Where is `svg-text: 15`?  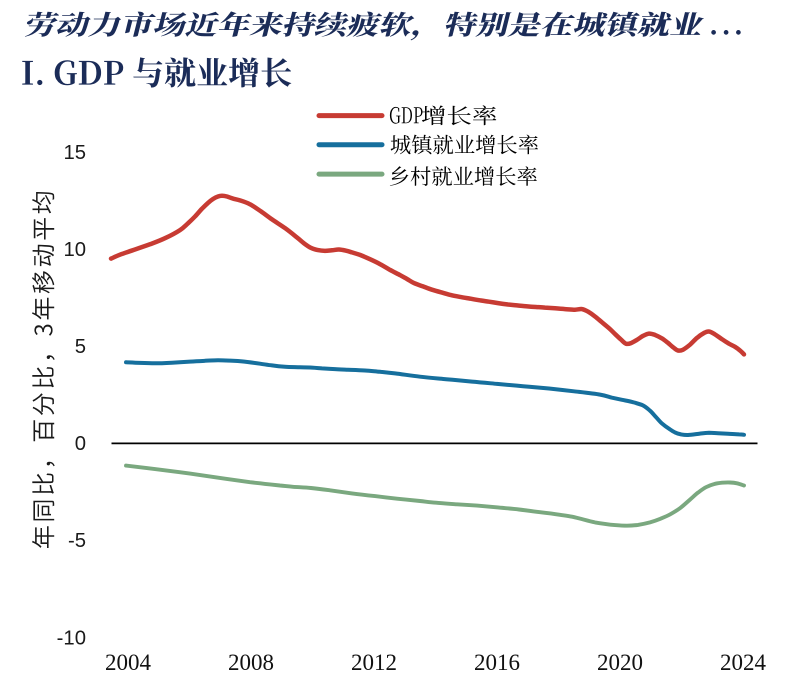
svg-text: 15 is located at coordinates (74, 153).